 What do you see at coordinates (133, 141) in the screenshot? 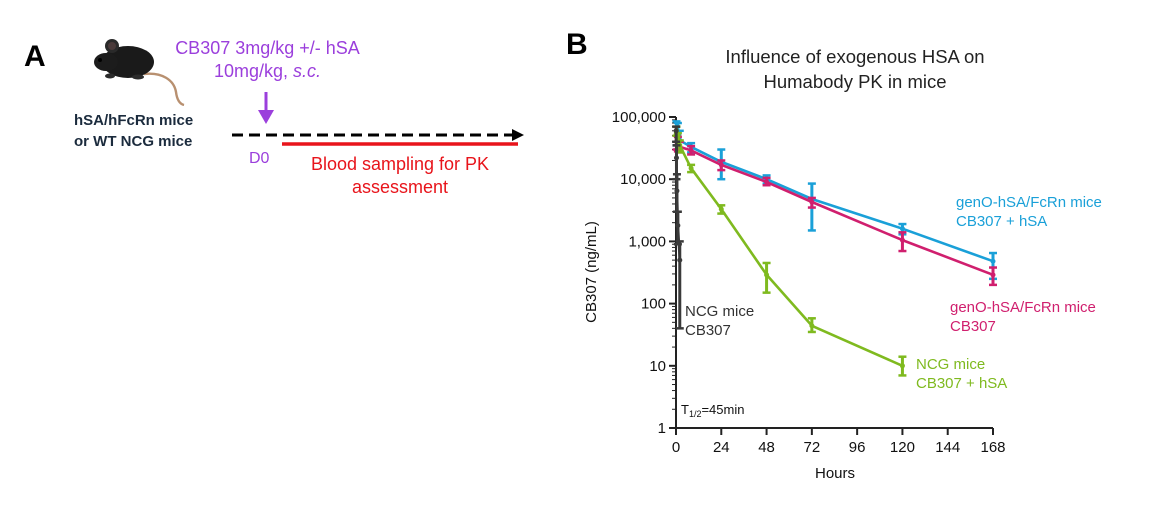
I see `mouse-line-2: or WT NCG mice` at bounding box center [133, 141].